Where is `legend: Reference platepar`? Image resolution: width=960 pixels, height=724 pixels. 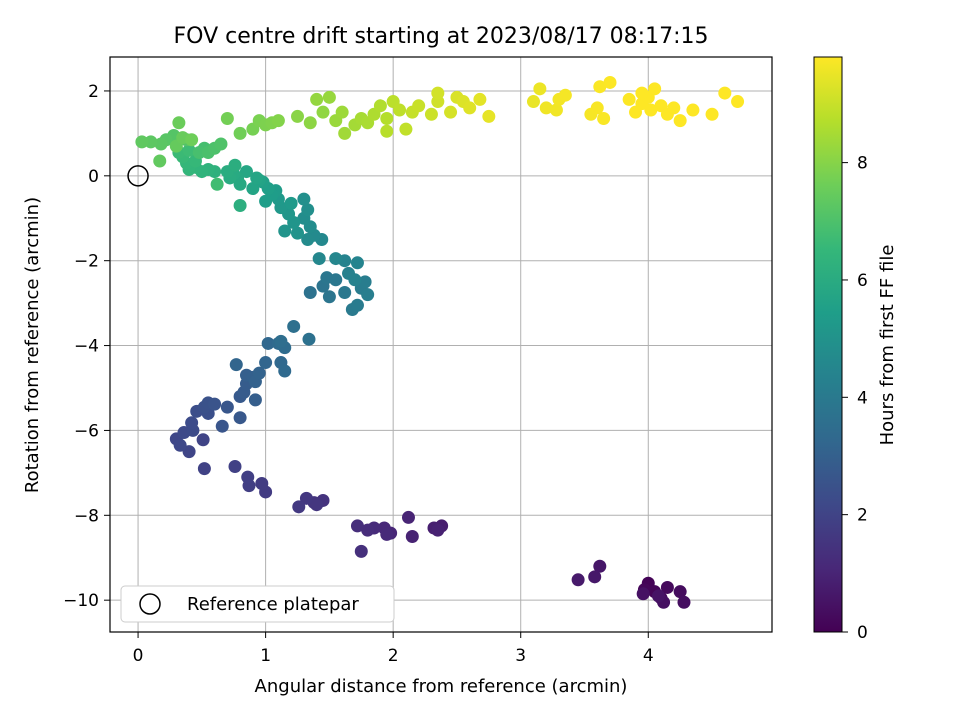 legend: Reference platepar is located at coordinates (257, 604).